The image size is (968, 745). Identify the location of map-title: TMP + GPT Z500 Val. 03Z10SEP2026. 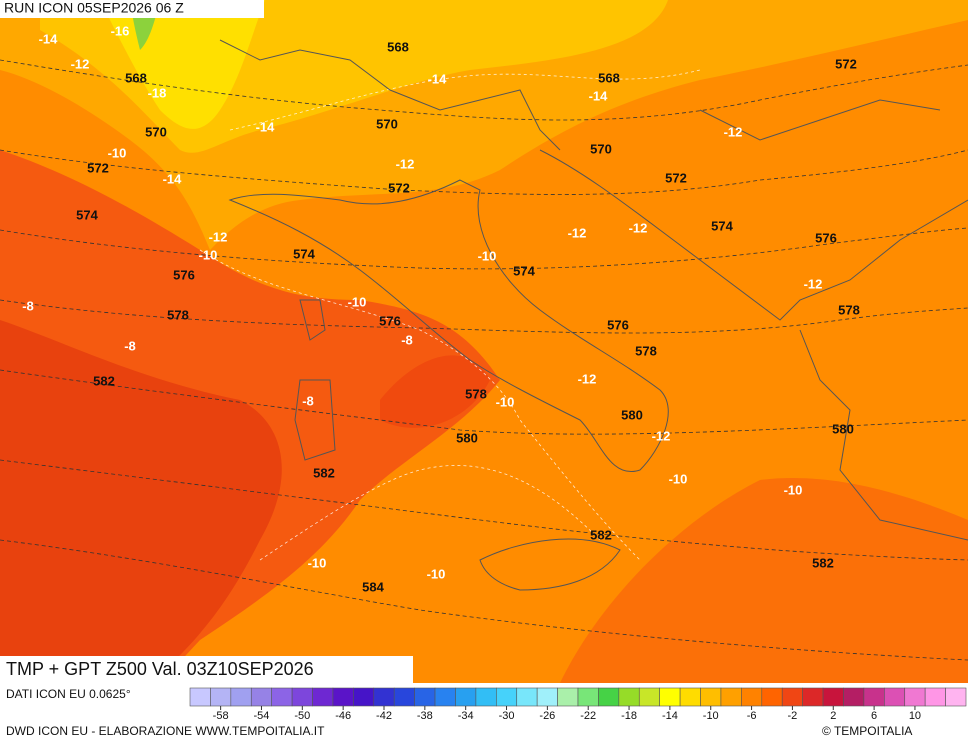
(160, 669).